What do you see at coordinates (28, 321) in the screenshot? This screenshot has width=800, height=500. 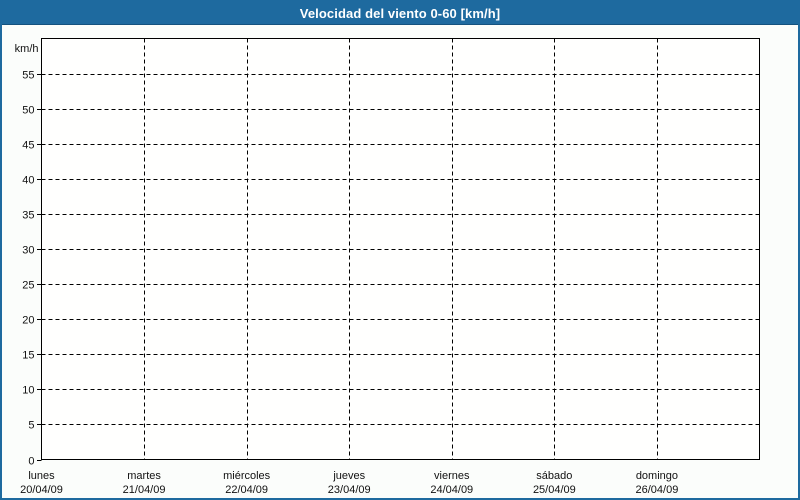 I see `y-tick-label: 20` at bounding box center [28, 321].